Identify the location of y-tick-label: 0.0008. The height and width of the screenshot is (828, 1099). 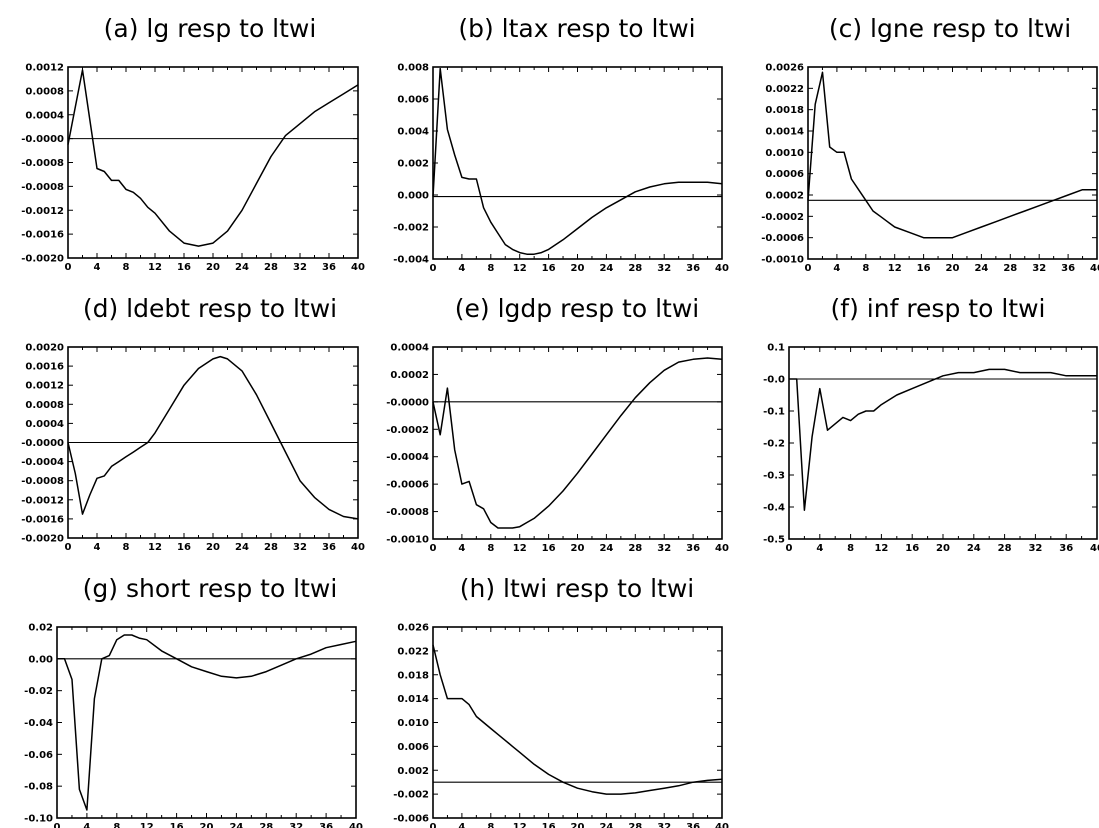
(44, 91).